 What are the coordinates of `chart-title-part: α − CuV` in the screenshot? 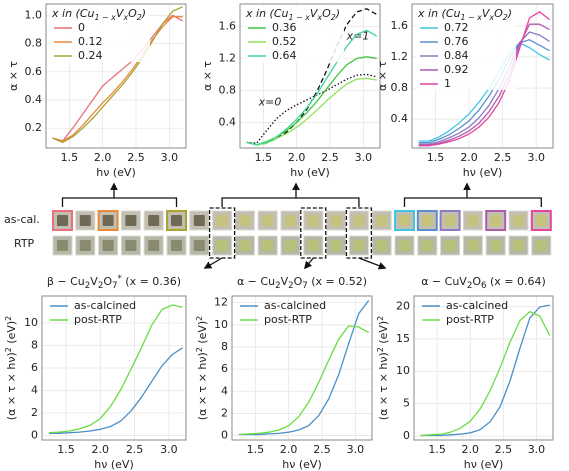 It's located at (444, 281).